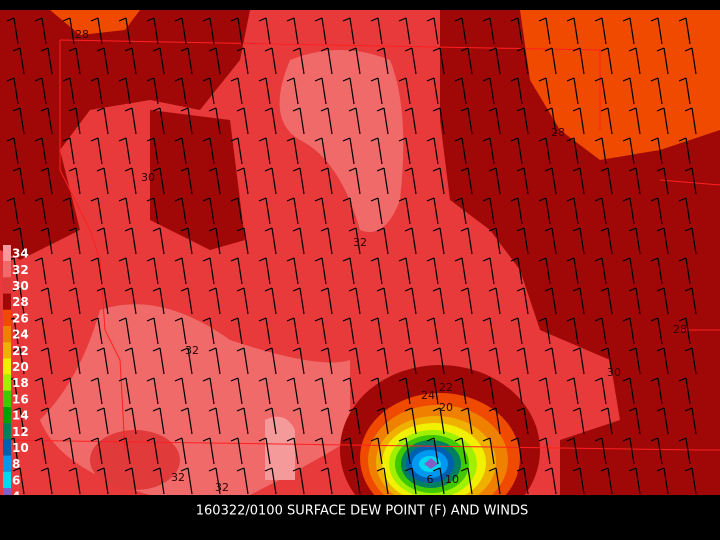 The width and height of the screenshot is (720, 540). What do you see at coordinates (7, 398) in the screenshot?
I see `legend-swatch` at bounding box center [7, 398].